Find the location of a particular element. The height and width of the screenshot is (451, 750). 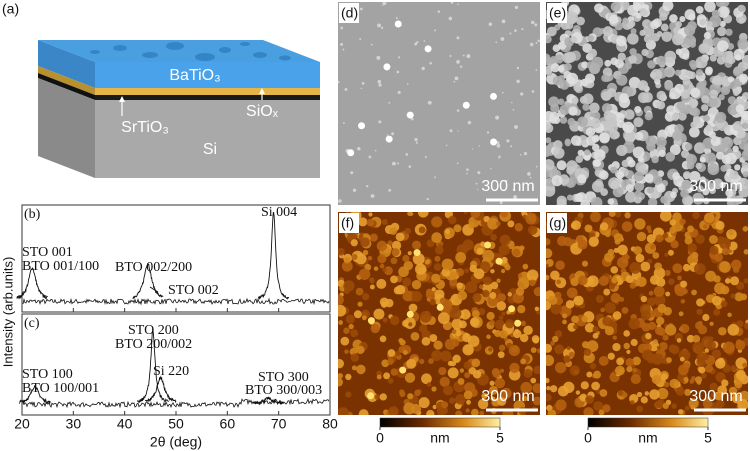

peak-label: BTO 300/003 is located at coordinates (283, 390).